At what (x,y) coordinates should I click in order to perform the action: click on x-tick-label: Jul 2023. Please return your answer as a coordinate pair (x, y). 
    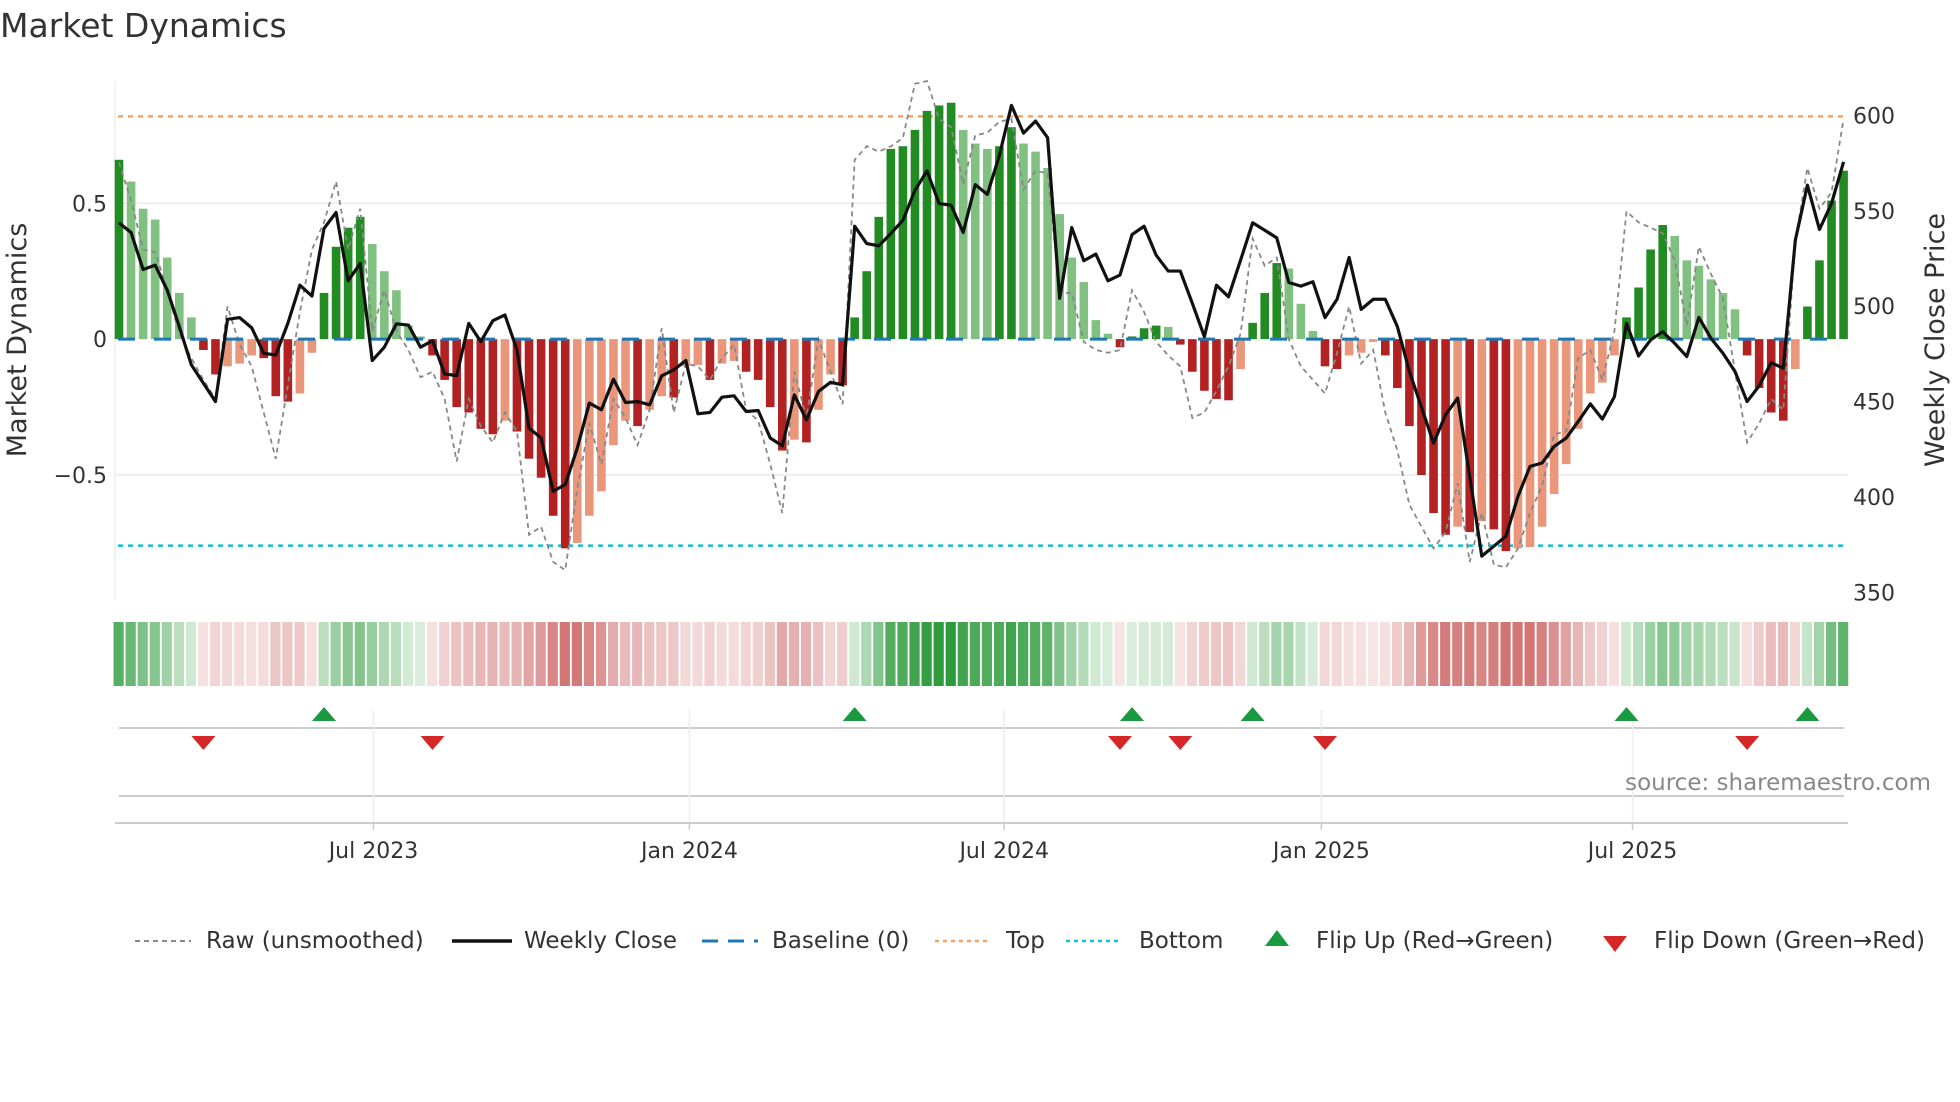
    Looking at the image, I should click on (373, 851).